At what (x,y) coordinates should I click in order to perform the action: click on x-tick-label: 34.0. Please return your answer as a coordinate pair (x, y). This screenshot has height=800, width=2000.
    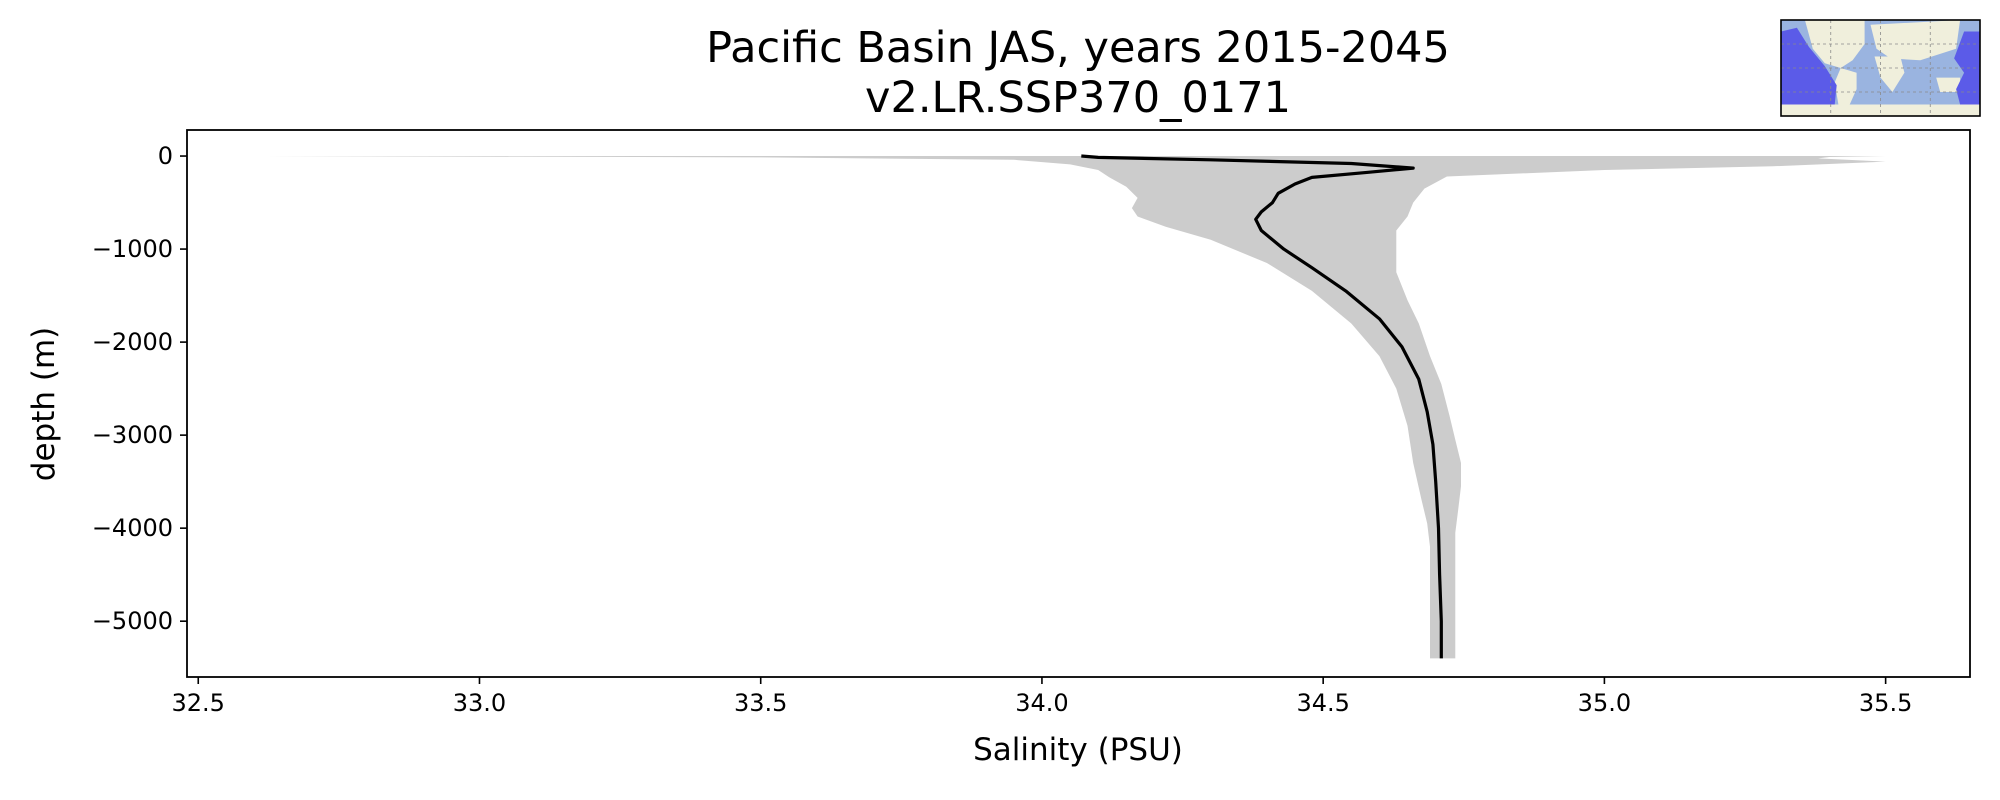
    Looking at the image, I should click on (1041, 703).